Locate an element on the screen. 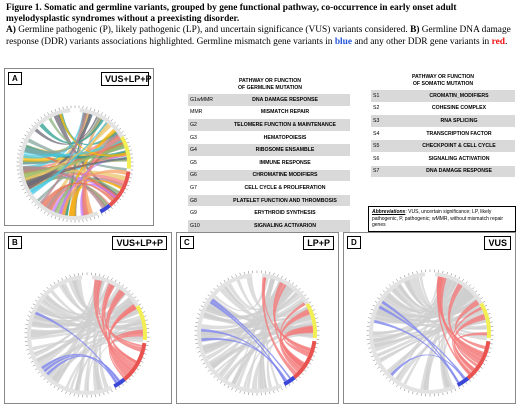  caption-blue-word: blue is located at coordinates (343, 41).